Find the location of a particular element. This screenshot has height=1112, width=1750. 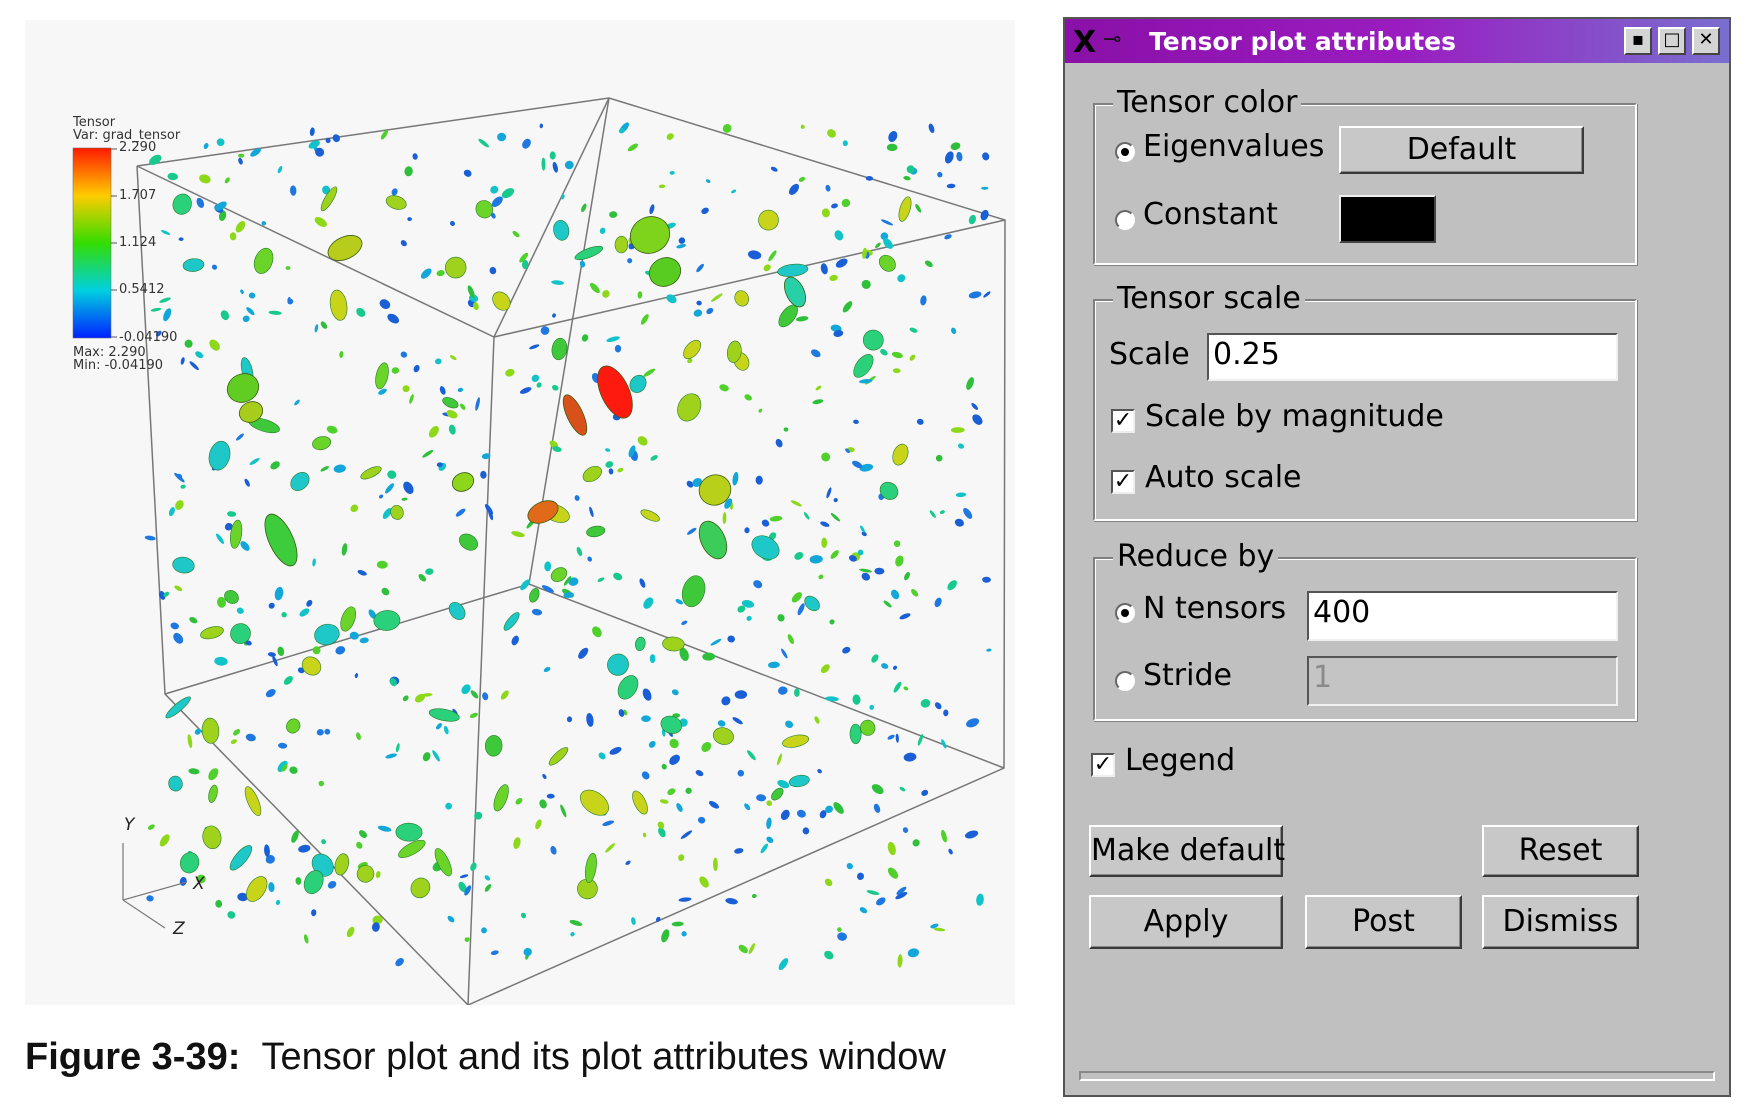

stride-input: 1 is located at coordinates (1462, 681).